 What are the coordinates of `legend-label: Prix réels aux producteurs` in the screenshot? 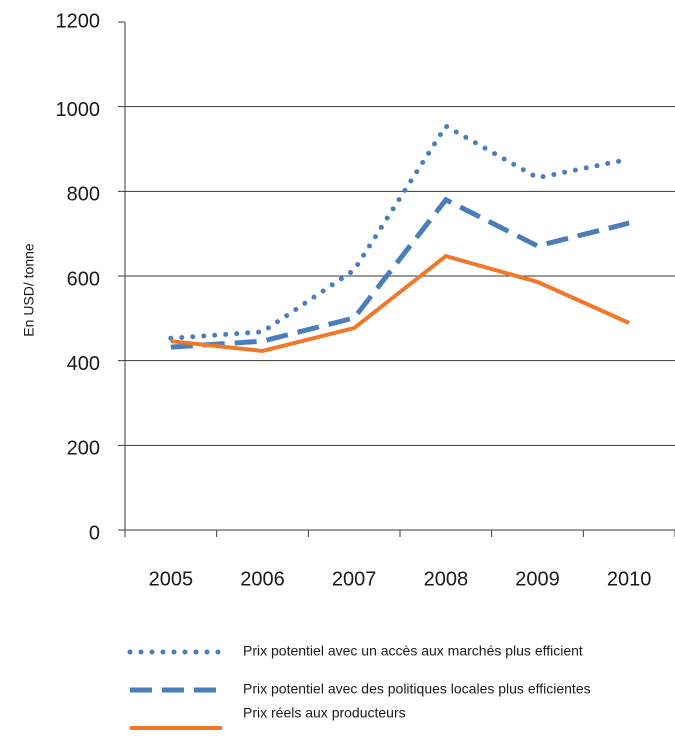 It's located at (324, 713).